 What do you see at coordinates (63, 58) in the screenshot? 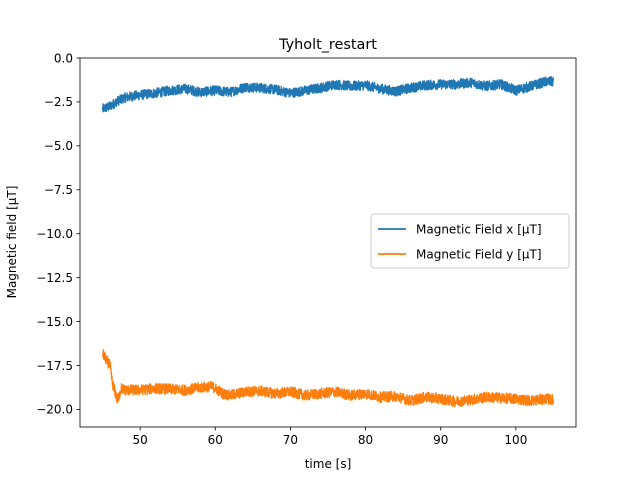
I see `y-tick-label: 0.0` at bounding box center [63, 58].